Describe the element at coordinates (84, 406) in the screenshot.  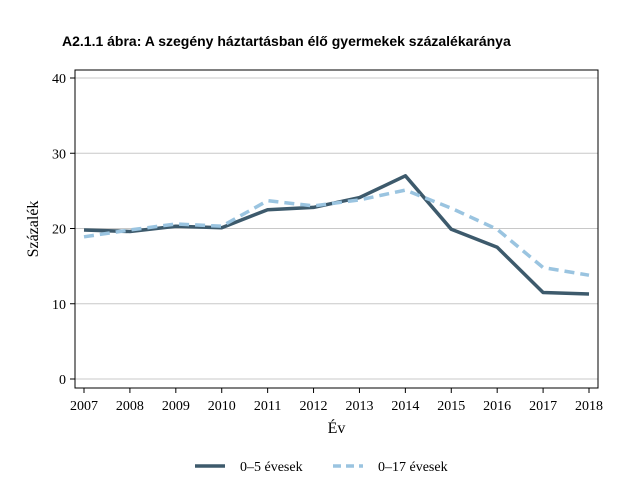
I see `x-tick-label: 2007` at that location.